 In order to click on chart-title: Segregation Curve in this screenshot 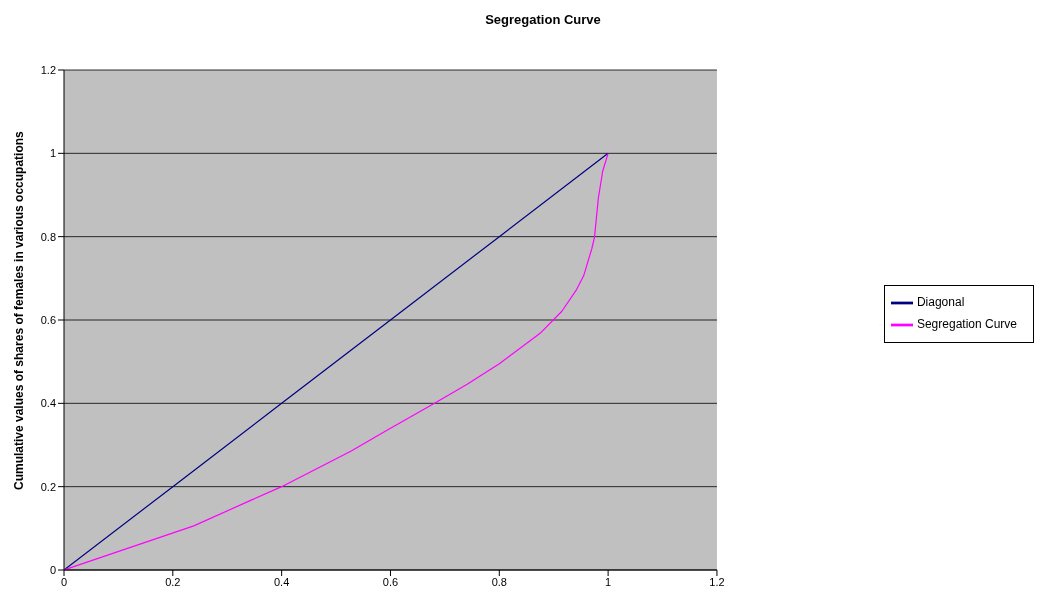, I will do `click(543, 20)`.